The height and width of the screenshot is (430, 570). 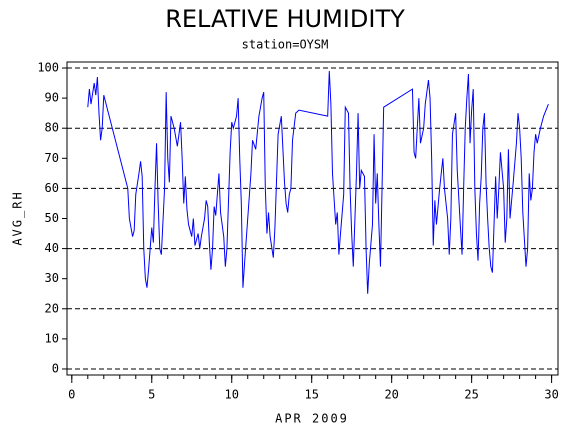 I want to click on x-axis-label: APR 2009, so click(x=312, y=419).